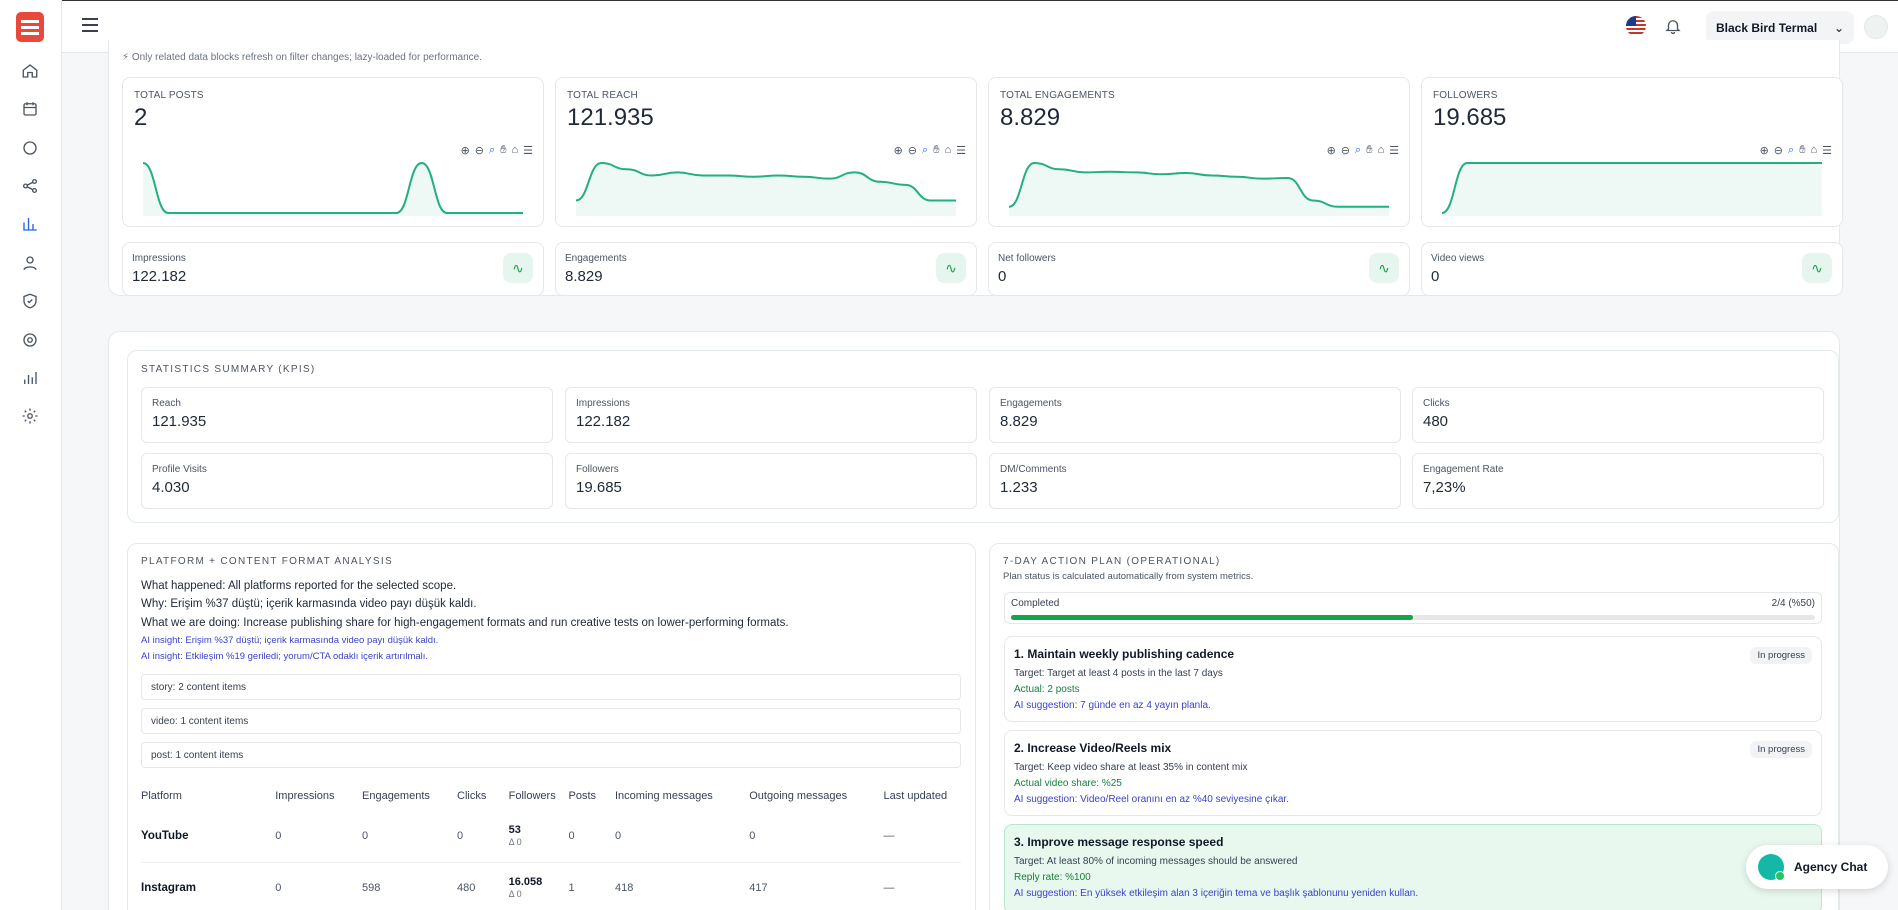  What do you see at coordinates (396, 796) in the screenshot?
I see `table-header: Engagements` at bounding box center [396, 796].